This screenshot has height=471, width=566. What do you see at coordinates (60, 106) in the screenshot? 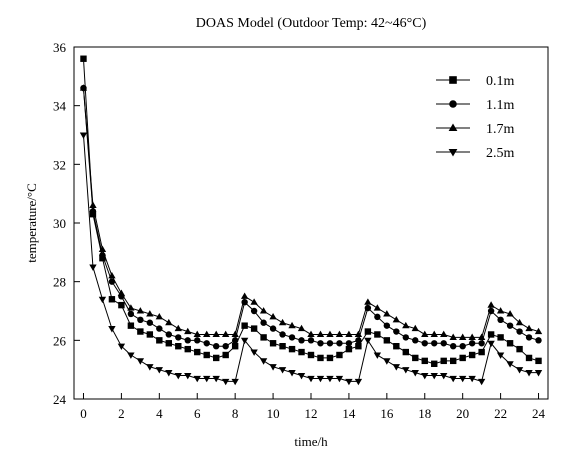
I see `y-tick-label: 34` at bounding box center [60, 106].